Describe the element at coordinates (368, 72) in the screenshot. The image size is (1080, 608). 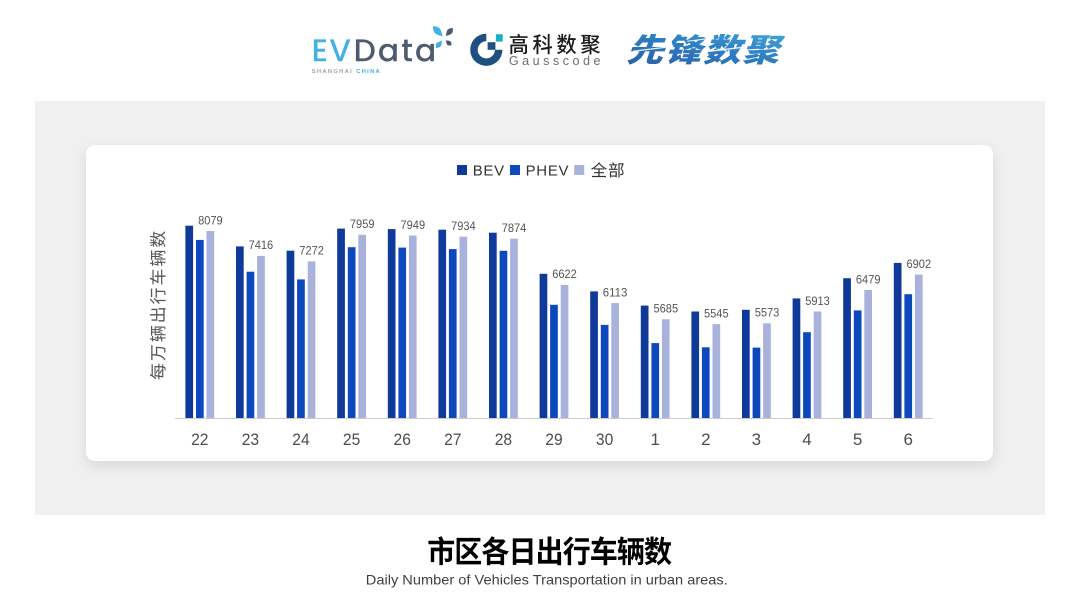
I see `svg-text: CHINA` at that location.